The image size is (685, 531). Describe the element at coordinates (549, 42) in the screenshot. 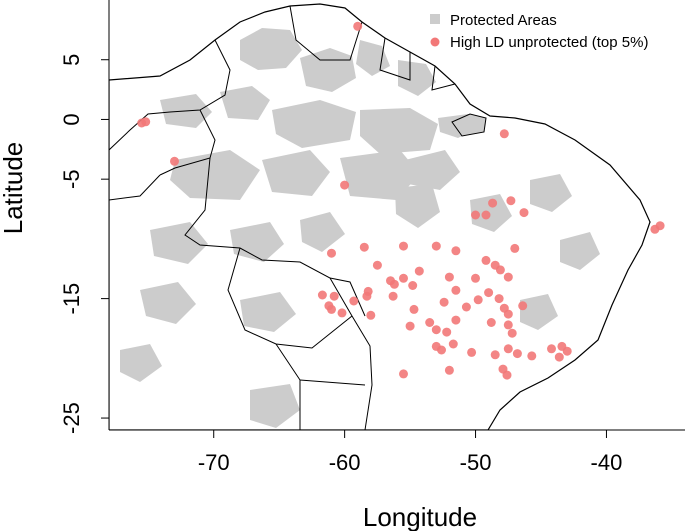

I see `legend-label-unprotected: High LD unprotected (top 5%)` at that location.